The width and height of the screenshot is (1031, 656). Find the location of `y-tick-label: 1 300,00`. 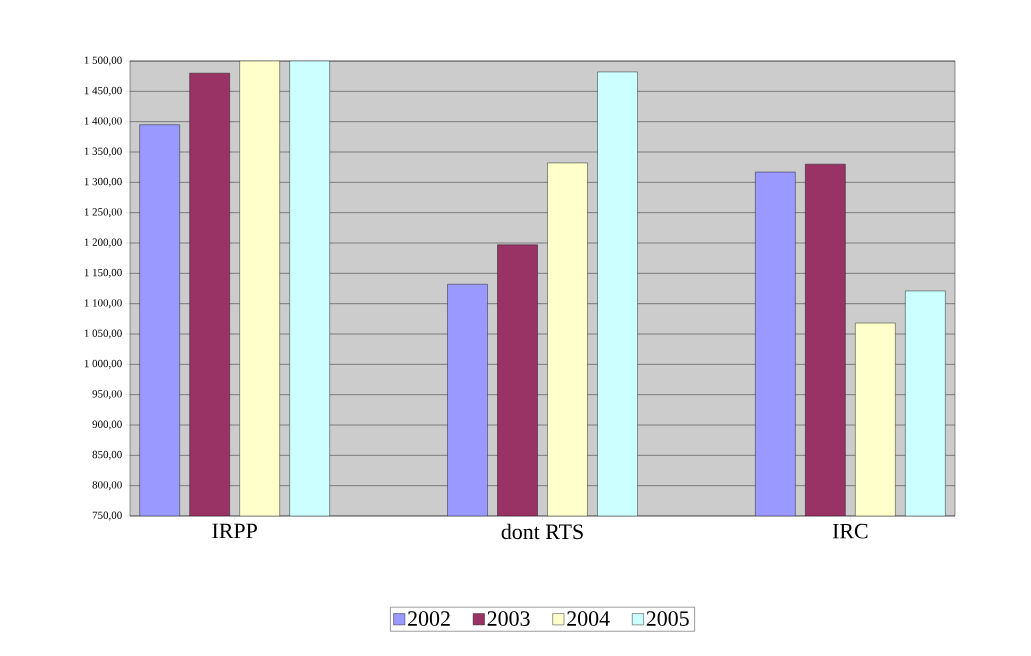

y-tick-label: 1 300,00 is located at coordinates (103, 182).